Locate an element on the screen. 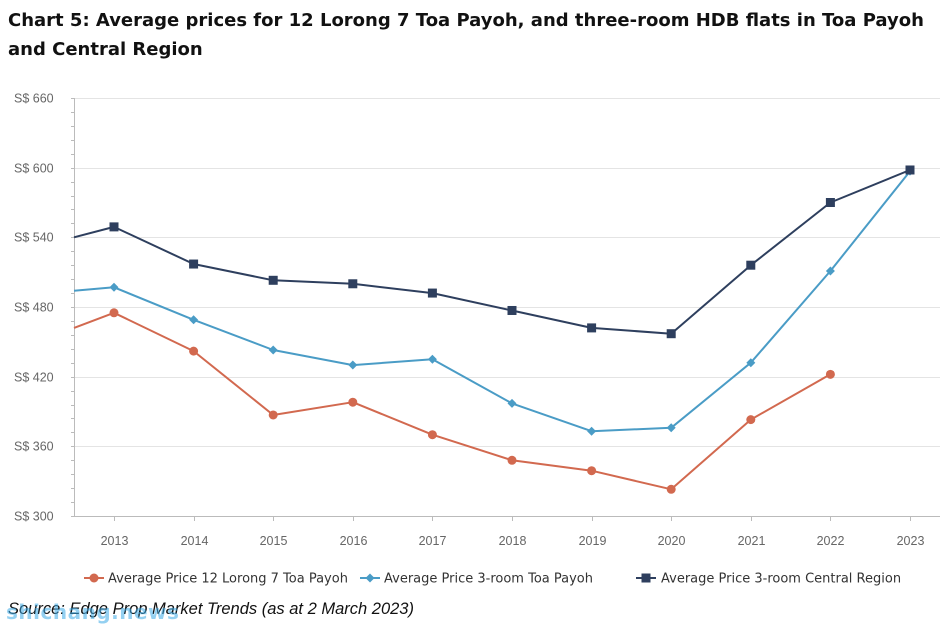 This screenshot has width=952, height=630. legend-label: Average Price 3-room Central Region is located at coordinates (781, 579).